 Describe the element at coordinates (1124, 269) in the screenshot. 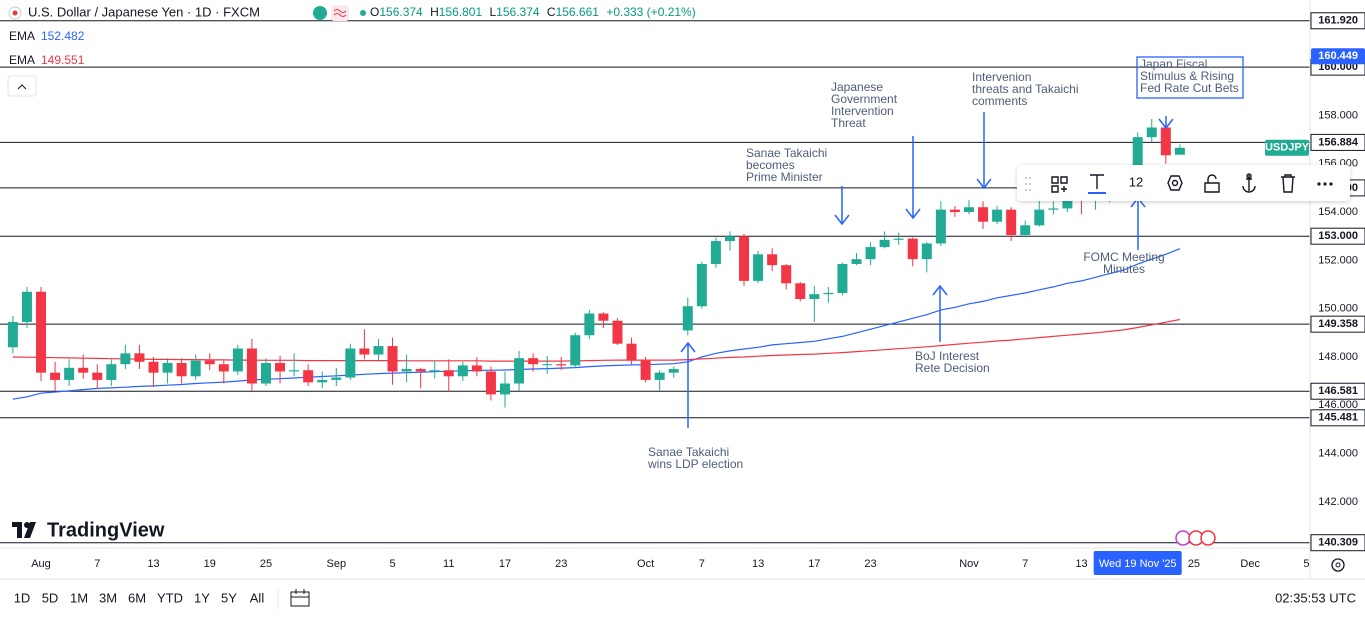

I see `annotation-text: Minutes` at that location.